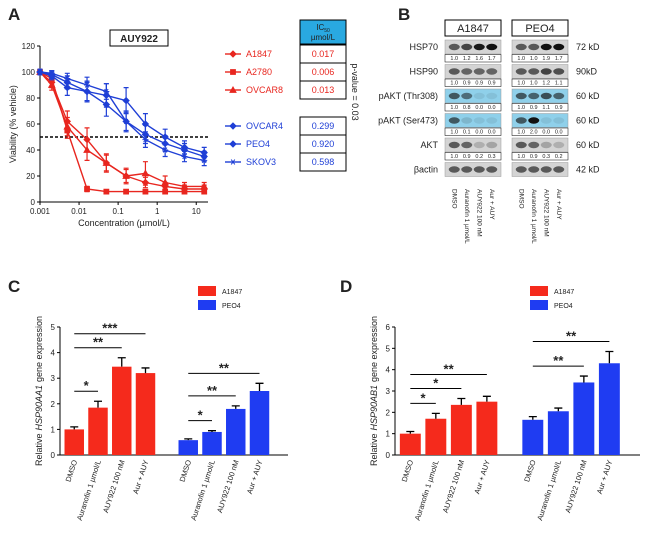  Describe the element at coordinates (530, 471) in the screenshot. I see `x-tick-label: DMSO` at that location.